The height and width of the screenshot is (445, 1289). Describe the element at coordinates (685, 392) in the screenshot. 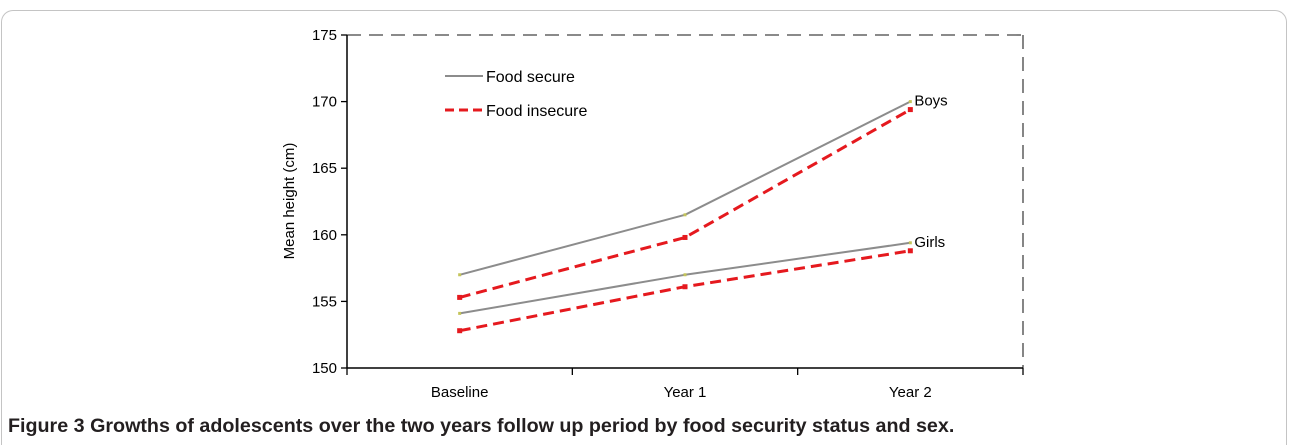

I see `x-tick-label: Year 1` at that location.